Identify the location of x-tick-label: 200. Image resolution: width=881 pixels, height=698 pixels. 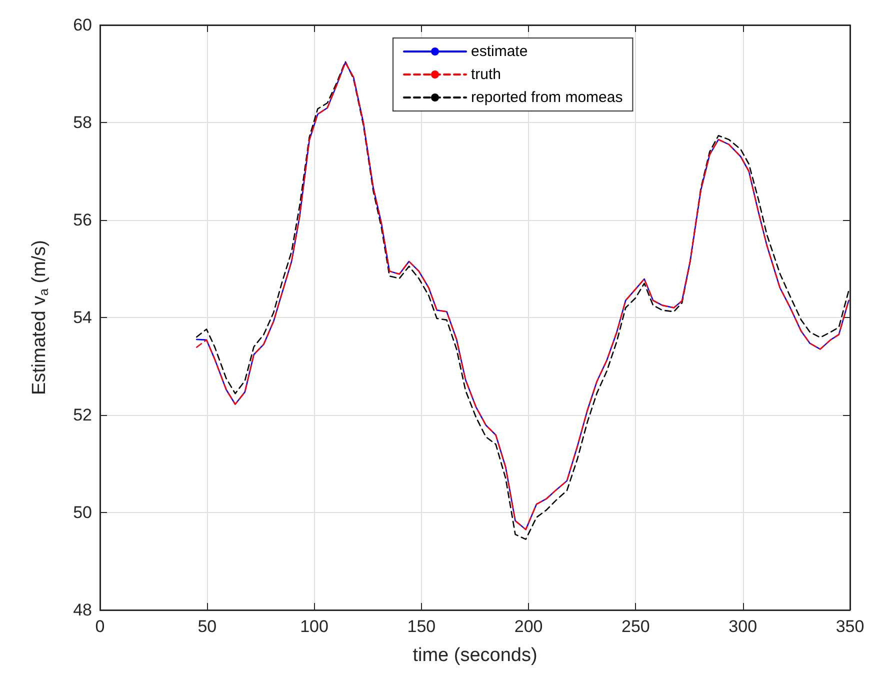
(528, 626).